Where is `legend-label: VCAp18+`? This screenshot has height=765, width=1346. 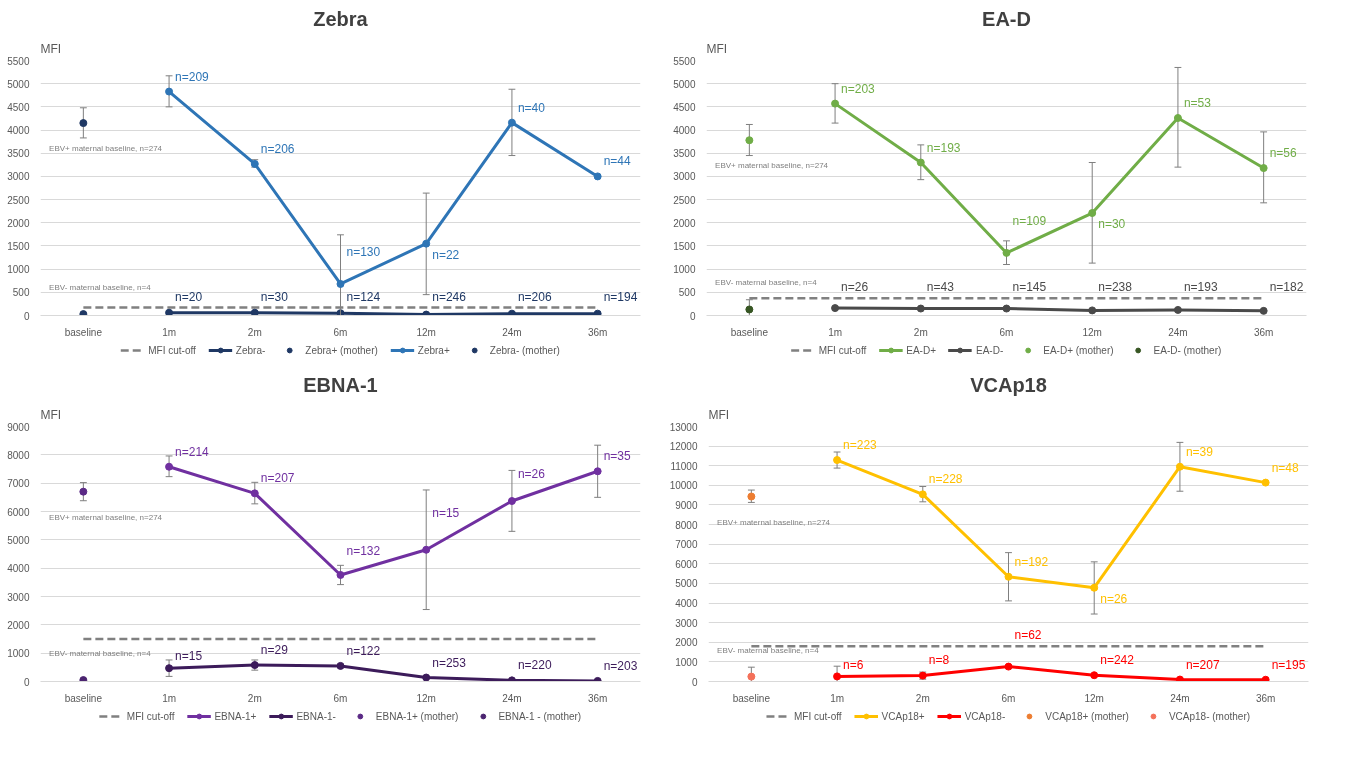 legend-label: VCAp18+ is located at coordinates (903, 716).